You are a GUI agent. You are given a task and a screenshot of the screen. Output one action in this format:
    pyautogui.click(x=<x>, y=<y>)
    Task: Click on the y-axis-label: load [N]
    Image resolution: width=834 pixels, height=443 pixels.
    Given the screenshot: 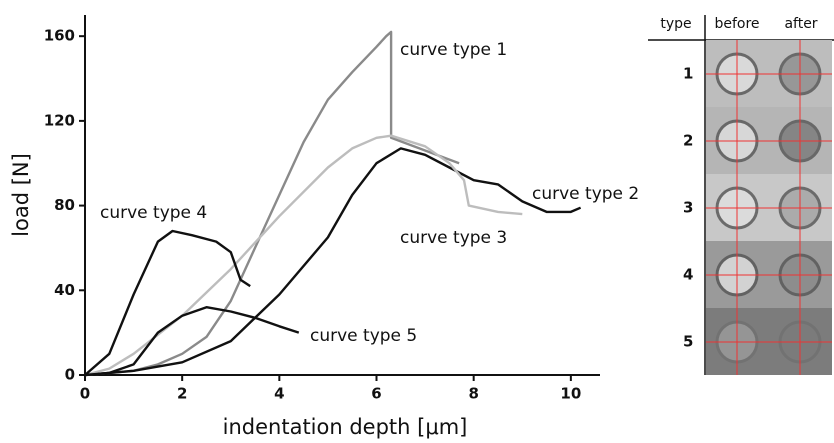 What is the action you would take?
    pyautogui.click(x=21, y=195)
    